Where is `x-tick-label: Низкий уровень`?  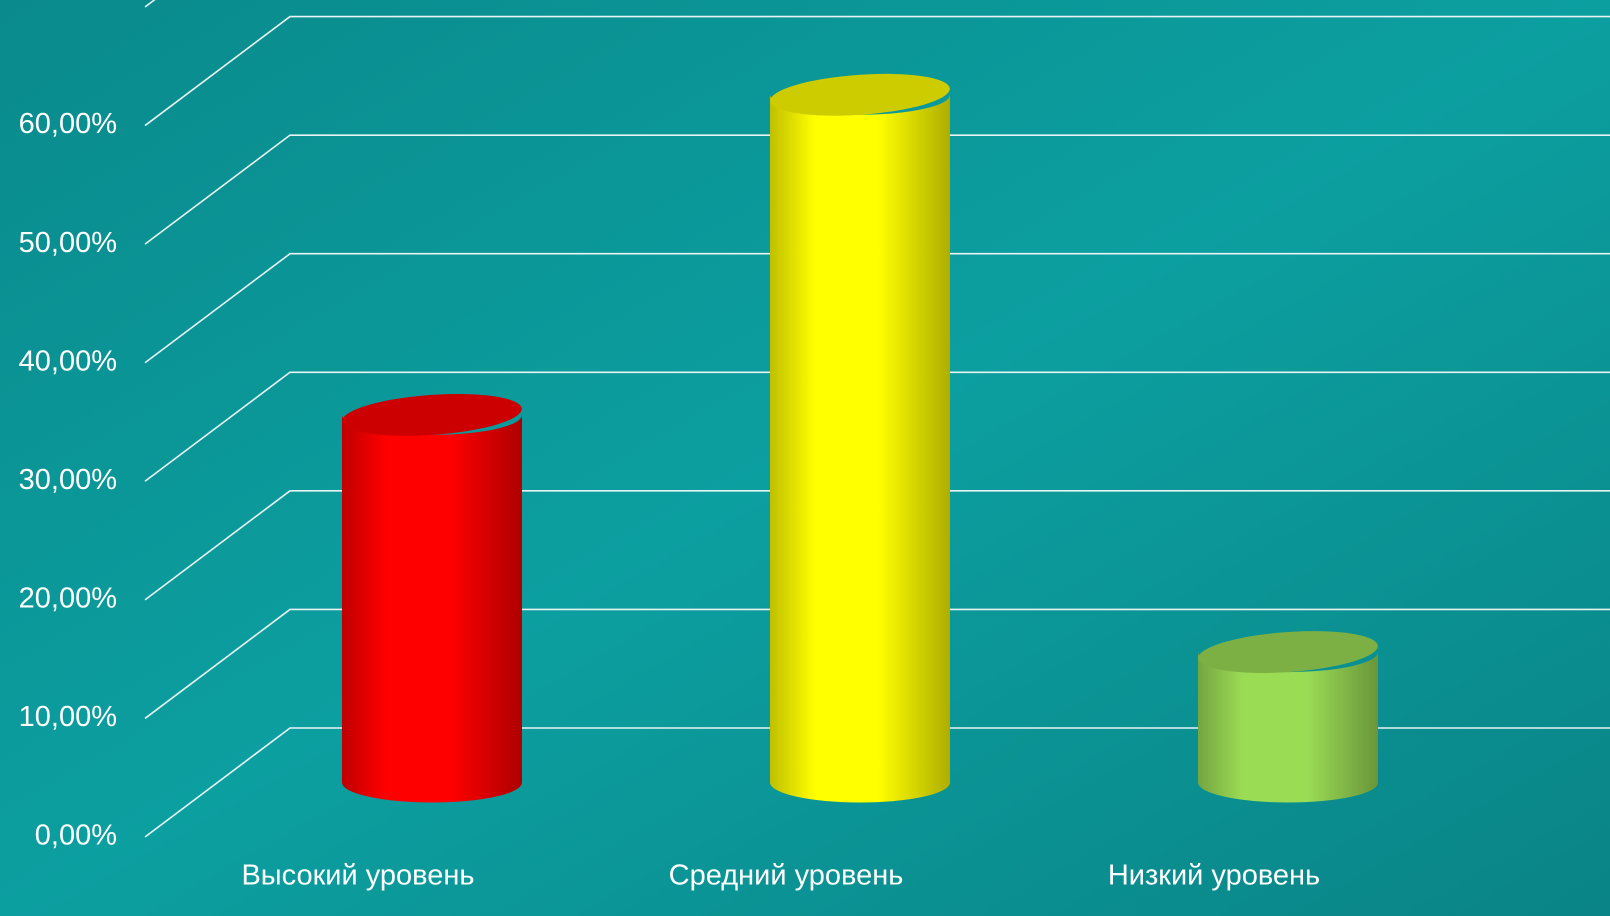
x-tick-label: Низкий уровень is located at coordinates (1214, 876).